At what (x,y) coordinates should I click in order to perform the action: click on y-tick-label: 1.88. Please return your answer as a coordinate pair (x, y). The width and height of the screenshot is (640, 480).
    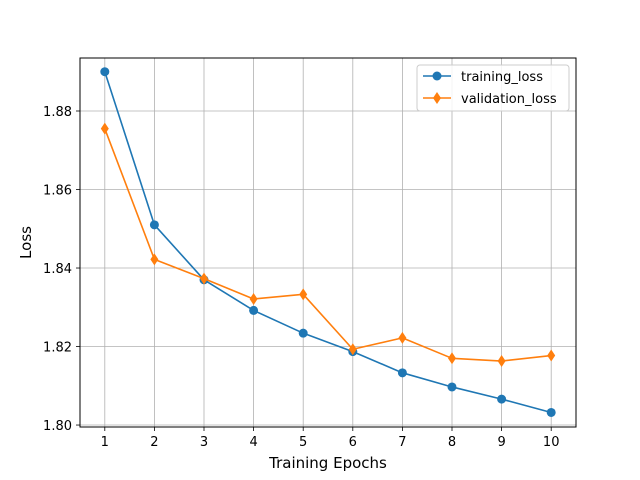
    Looking at the image, I should click on (57, 112).